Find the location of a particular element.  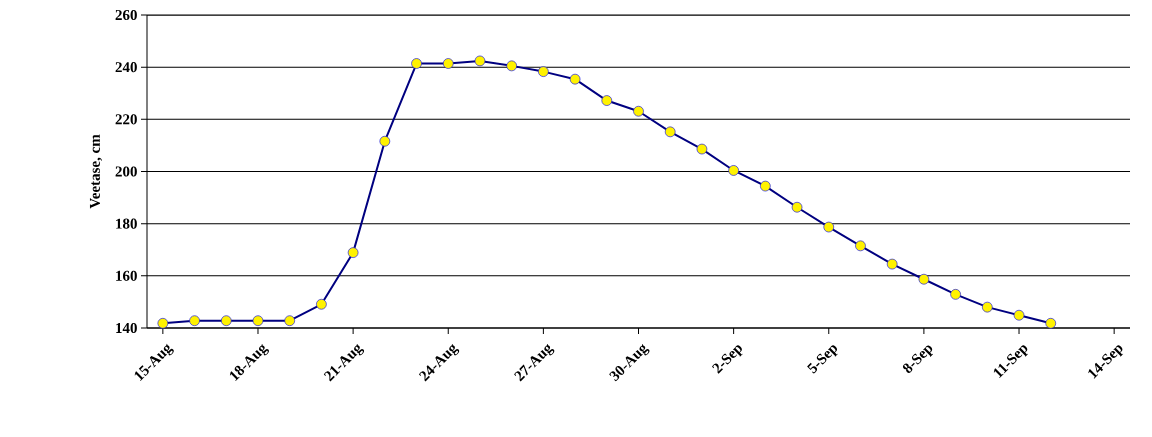

y-tick-label: 140 is located at coordinates (126, 328).